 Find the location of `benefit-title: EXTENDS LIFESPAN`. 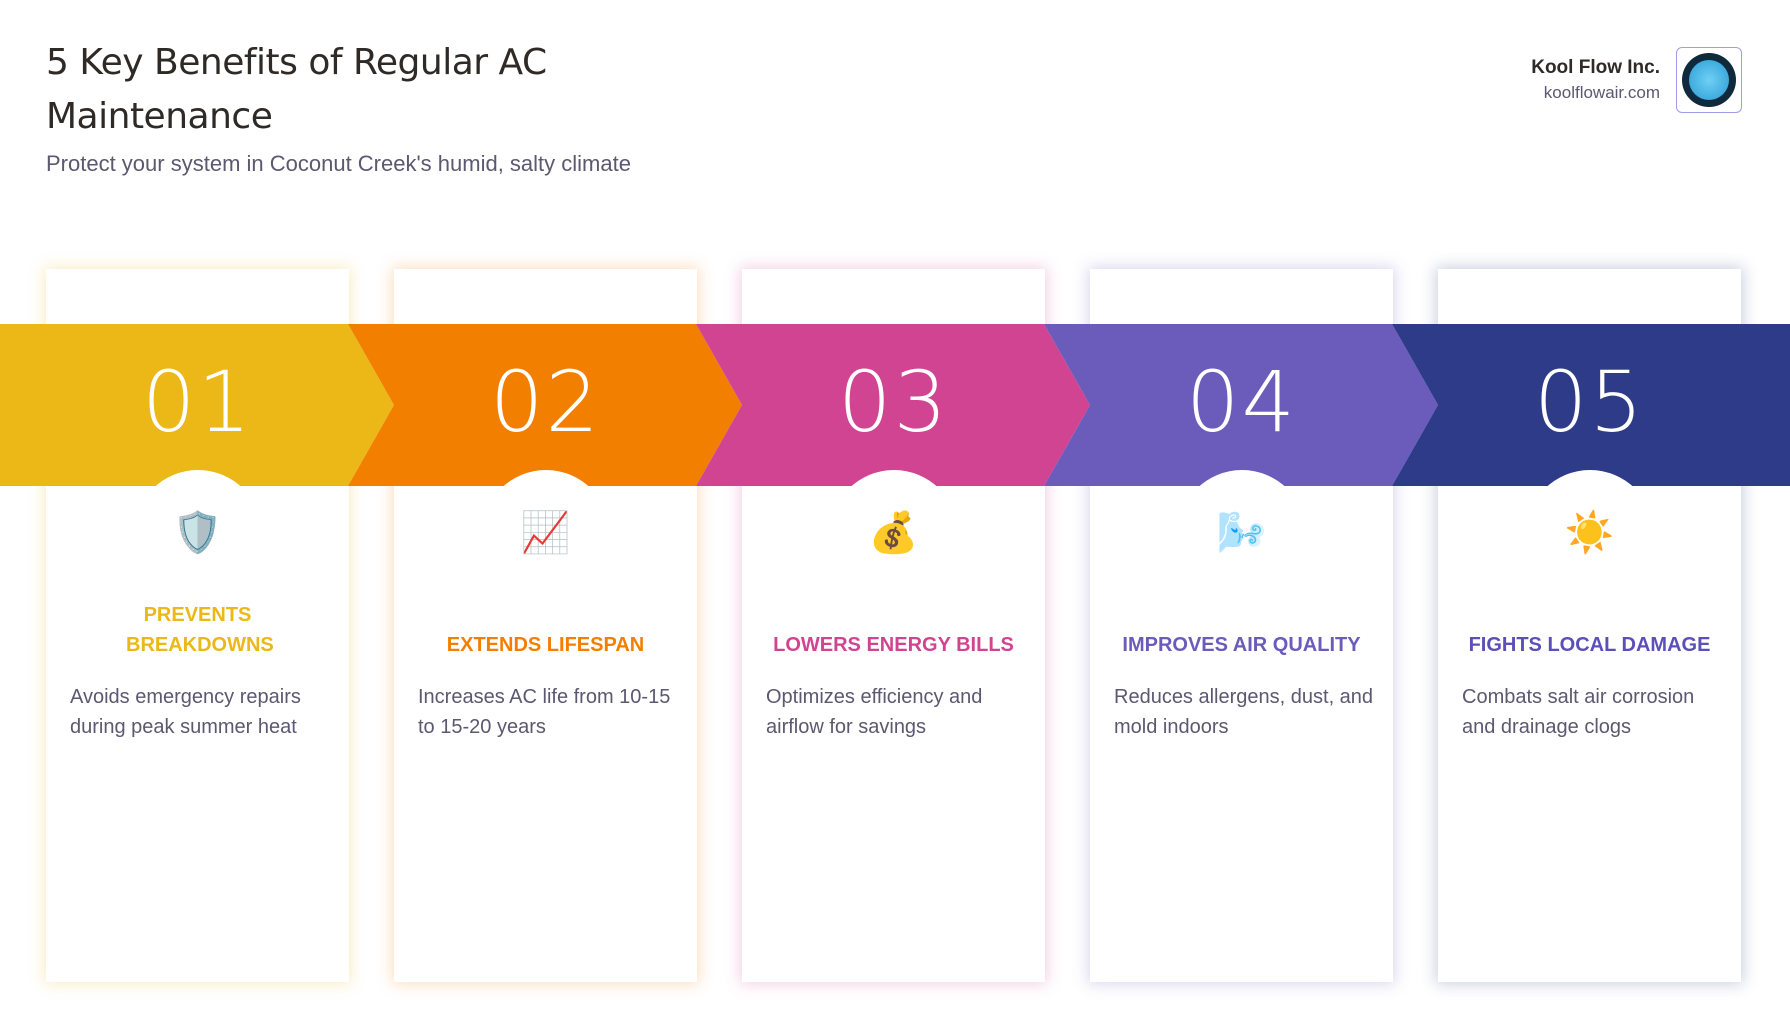

benefit-title: EXTENDS LIFESPAN is located at coordinates (545, 645).